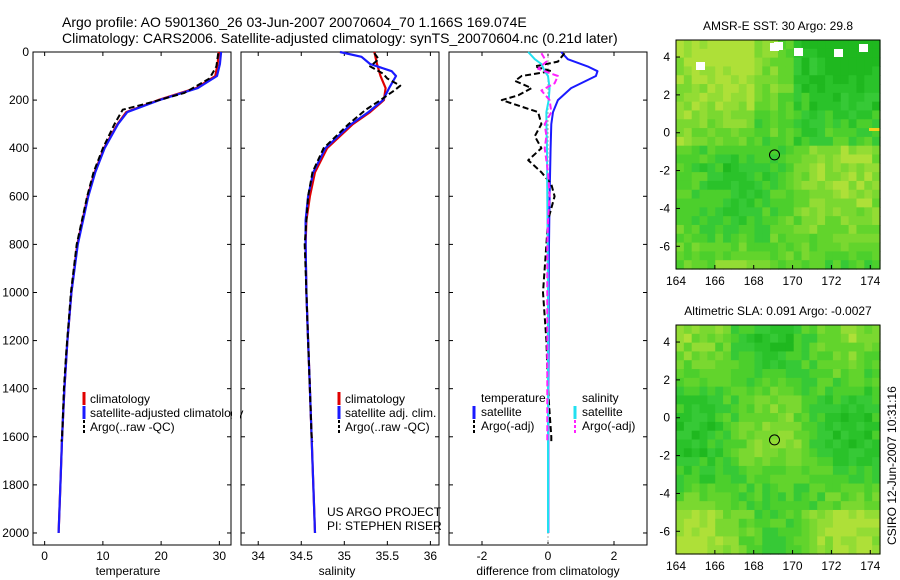 The height and width of the screenshot is (580, 900). I want to click on y-tick-label: 400, so click(19, 148).